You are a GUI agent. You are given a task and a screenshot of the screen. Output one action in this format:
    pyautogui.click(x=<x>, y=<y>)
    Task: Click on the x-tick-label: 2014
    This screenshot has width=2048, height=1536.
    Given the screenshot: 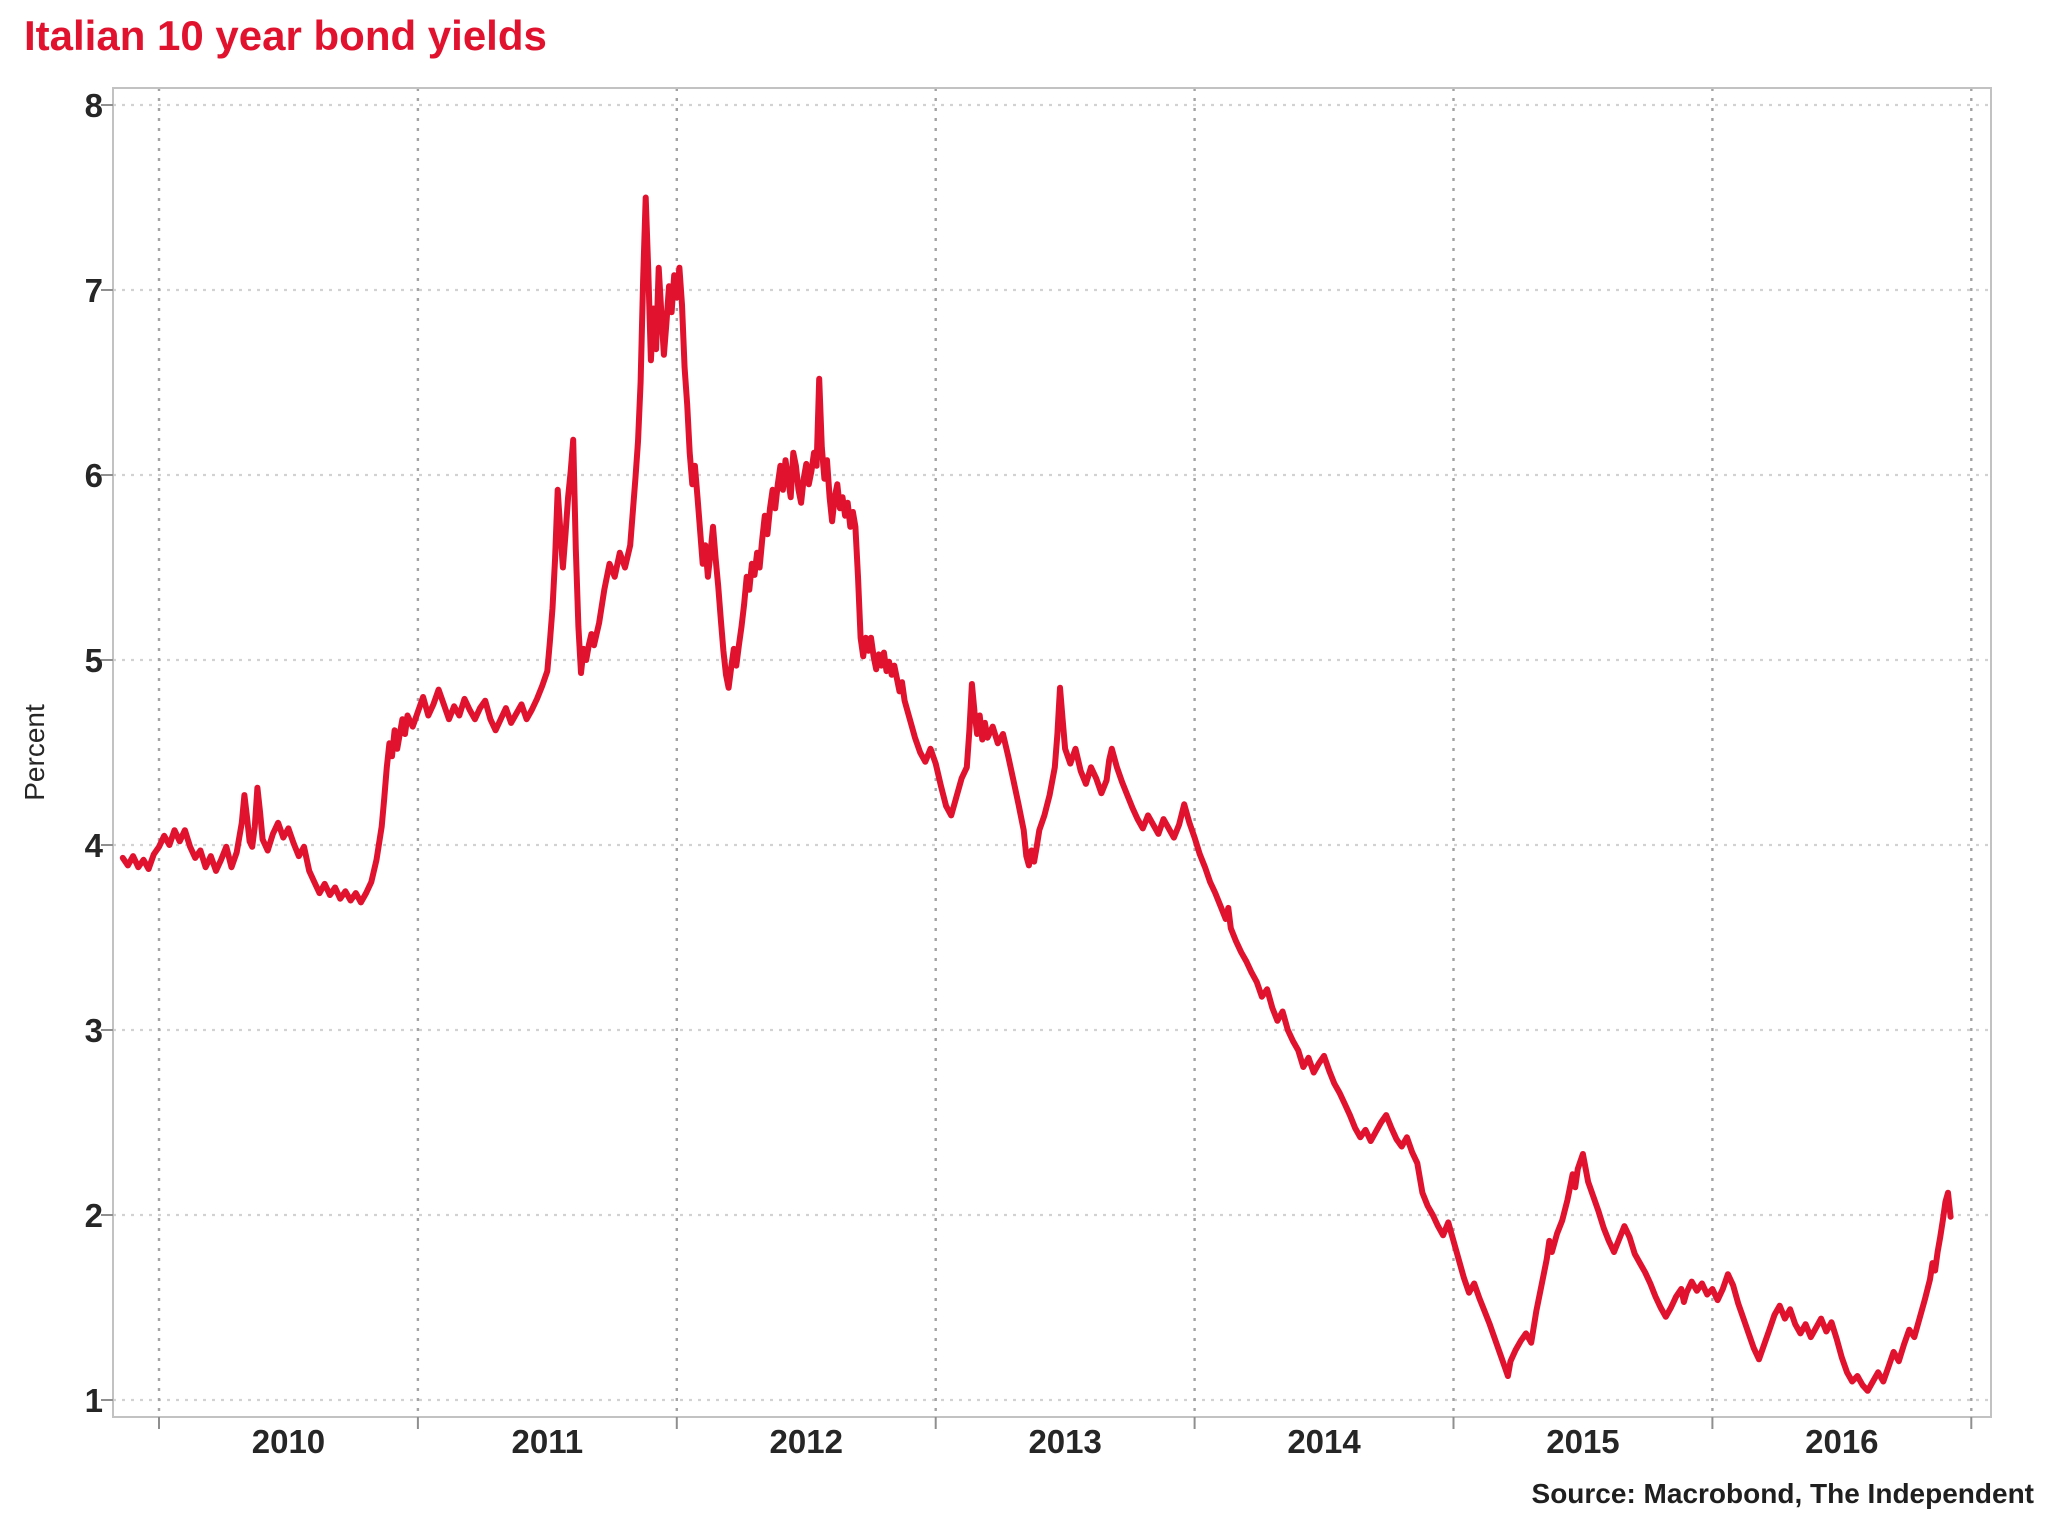 What is the action you would take?
    pyautogui.click(x=1324, y=1441)
    